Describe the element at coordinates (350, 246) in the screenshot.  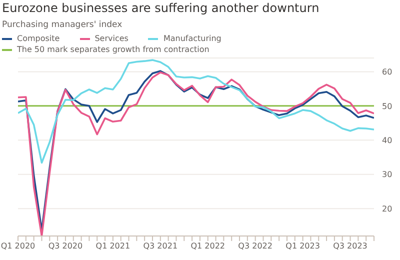
I see `x-tick-label: Q3 2023` at that location.